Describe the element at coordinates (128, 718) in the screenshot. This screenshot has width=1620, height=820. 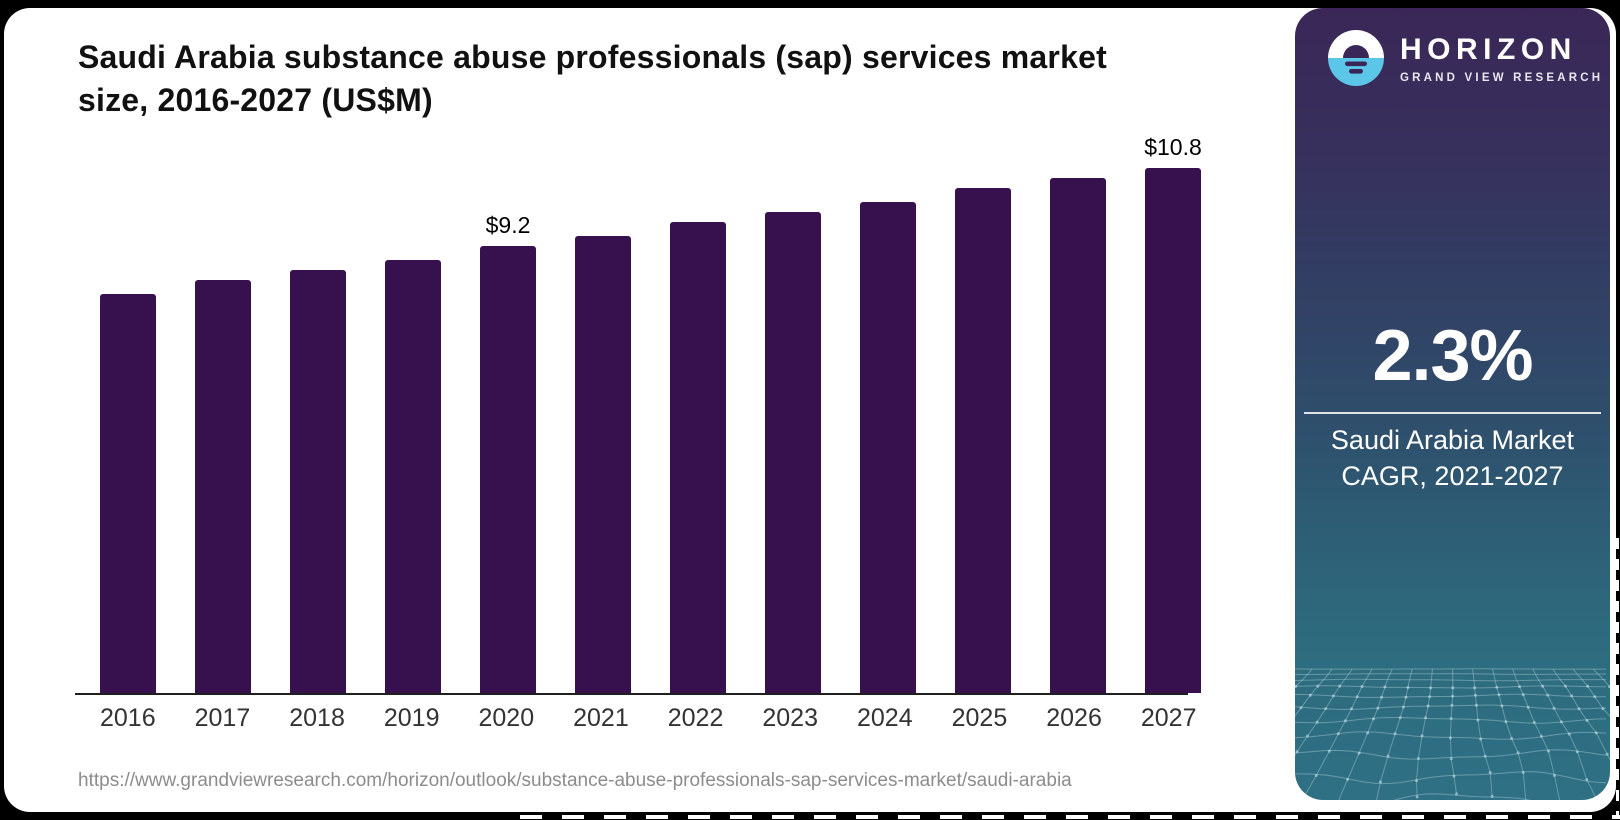
I see `x-tick-label-2016: 2016` at that location.